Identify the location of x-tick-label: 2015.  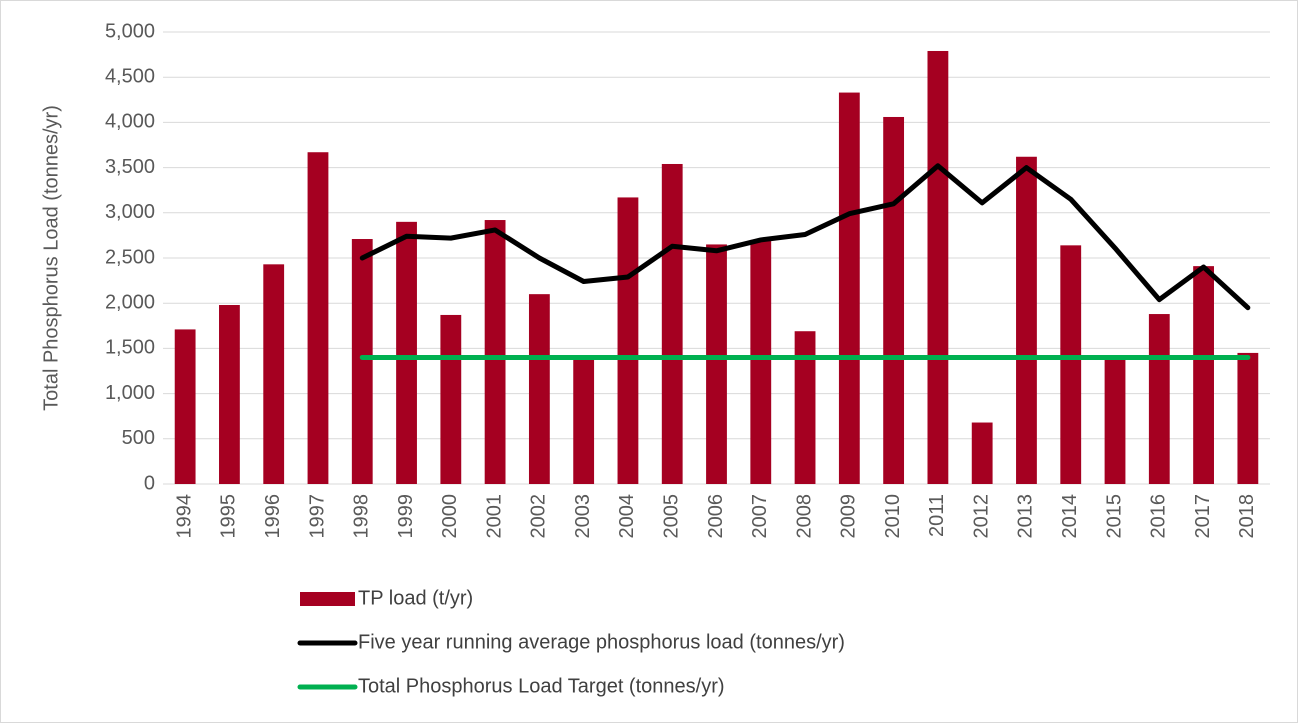
(1114, 516).